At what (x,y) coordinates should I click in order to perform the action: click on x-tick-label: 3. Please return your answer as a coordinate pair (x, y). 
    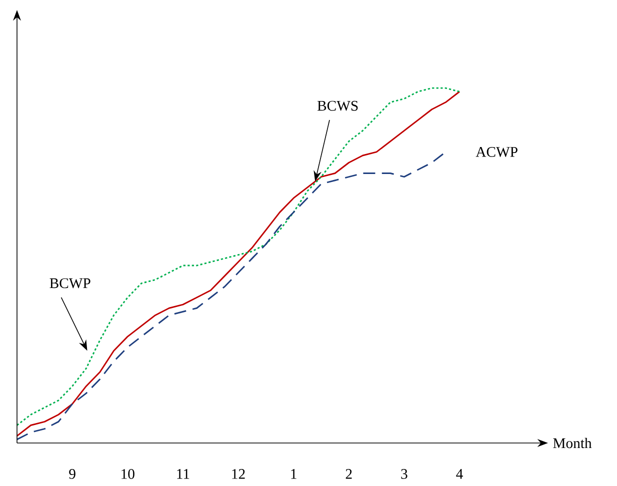
    Looking at the image, I should click on (404, 474).